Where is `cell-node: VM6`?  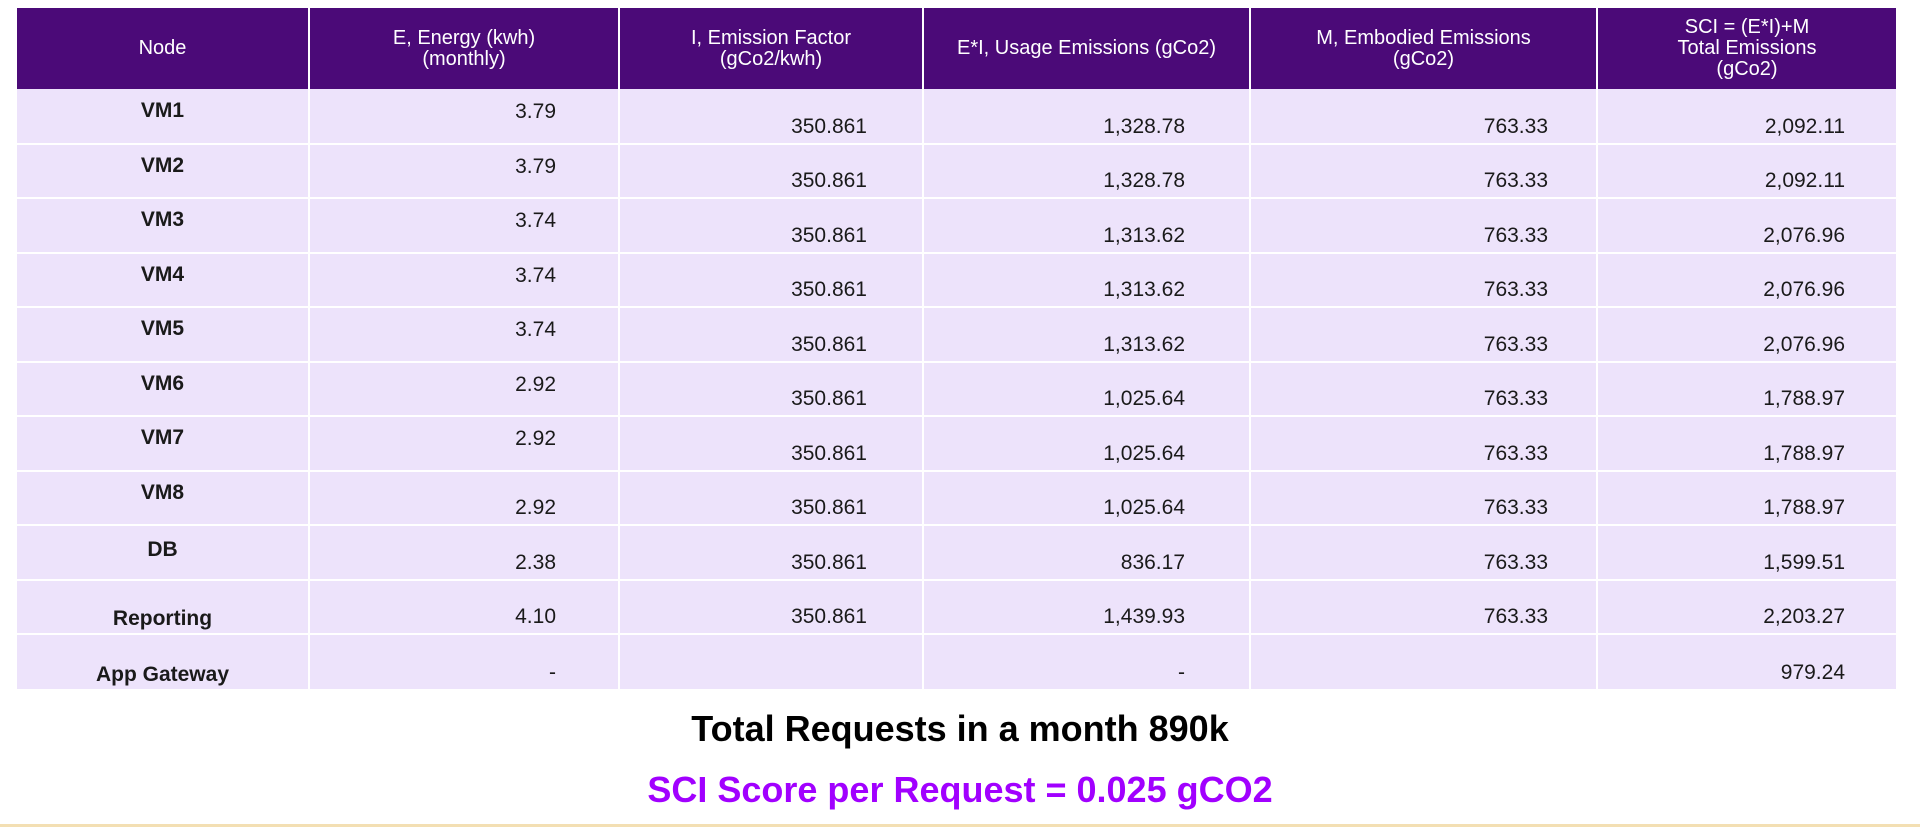 cell-node: VM6 is located at coordinates (163, 389).